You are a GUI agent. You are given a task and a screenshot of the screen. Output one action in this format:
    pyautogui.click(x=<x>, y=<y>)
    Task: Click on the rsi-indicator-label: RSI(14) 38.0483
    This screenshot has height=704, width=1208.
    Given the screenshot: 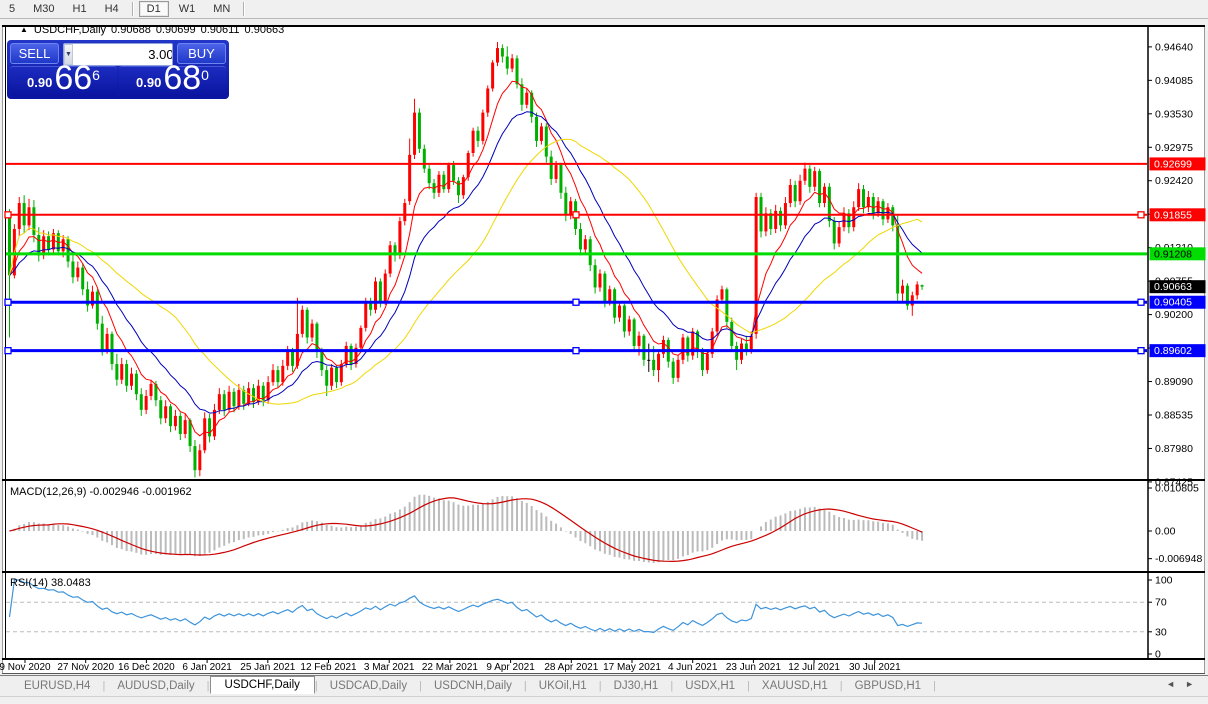 What is the action you would take?
    pyautogui.click(x=50, y=583)
    